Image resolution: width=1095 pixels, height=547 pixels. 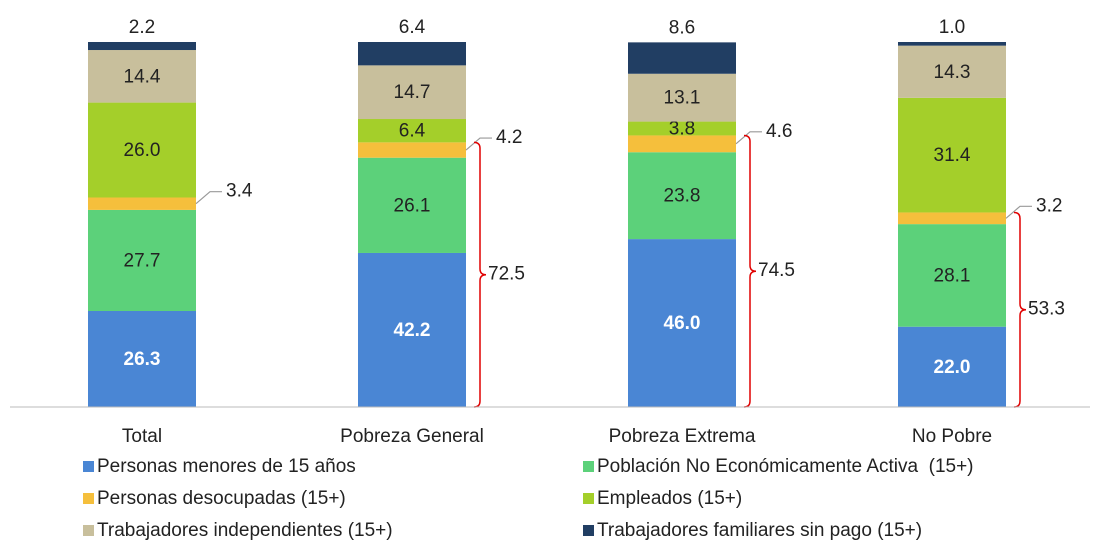 What do you see at coordinates (509, 137) in the screenshot?
I see `data-label: 4.2` at bounding box center [509, 137].